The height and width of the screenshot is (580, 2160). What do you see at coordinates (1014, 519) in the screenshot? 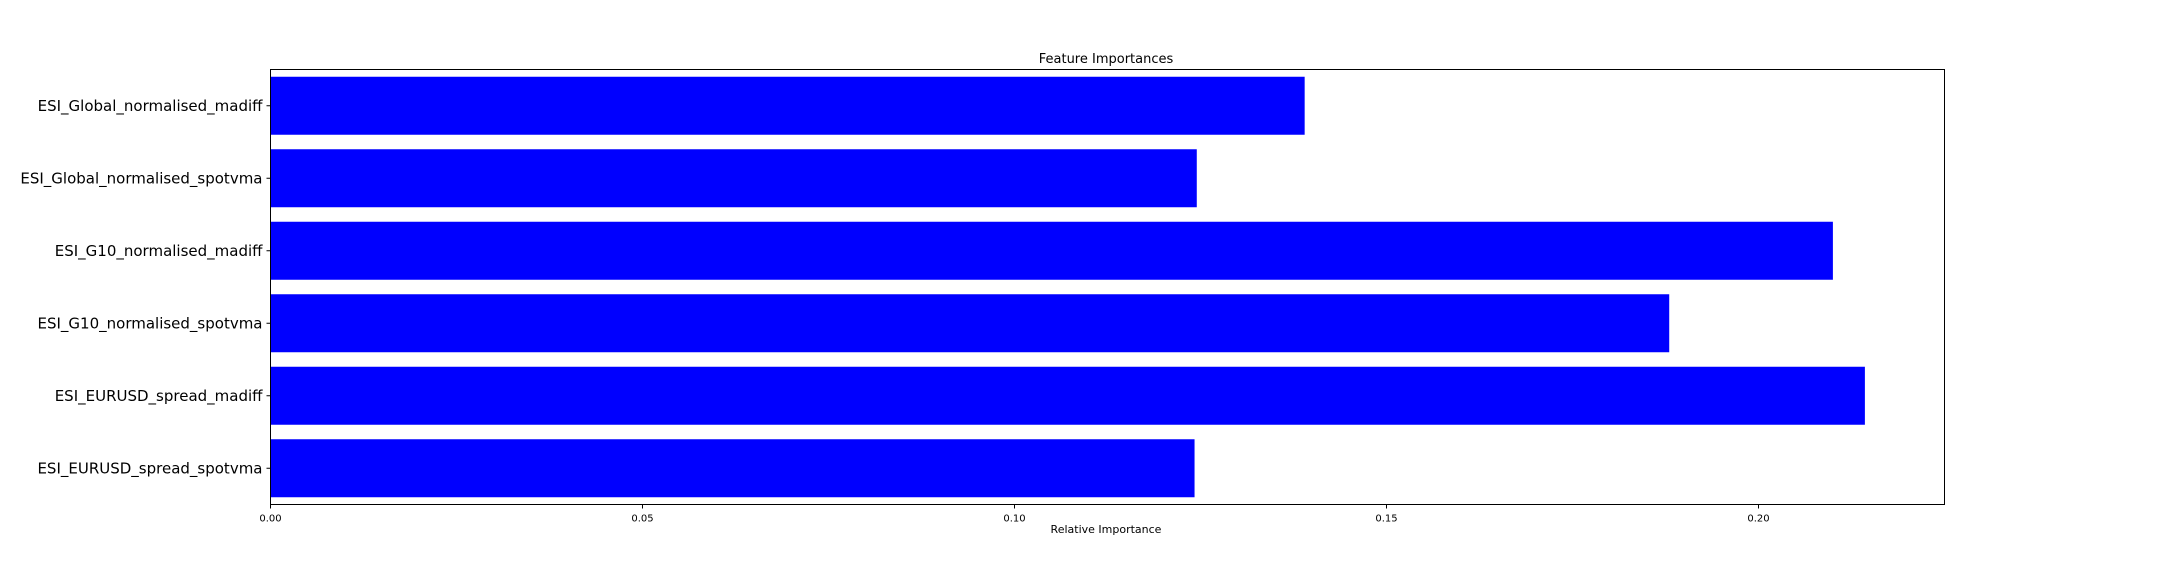
I see `x-tick-label: 0.10` at bounding box center [1014, 519].